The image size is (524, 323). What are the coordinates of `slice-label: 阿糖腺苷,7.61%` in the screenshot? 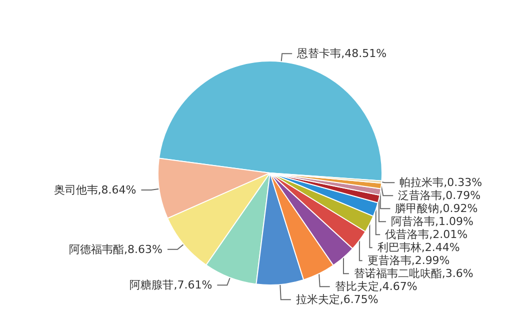 It's located at (171, 285).